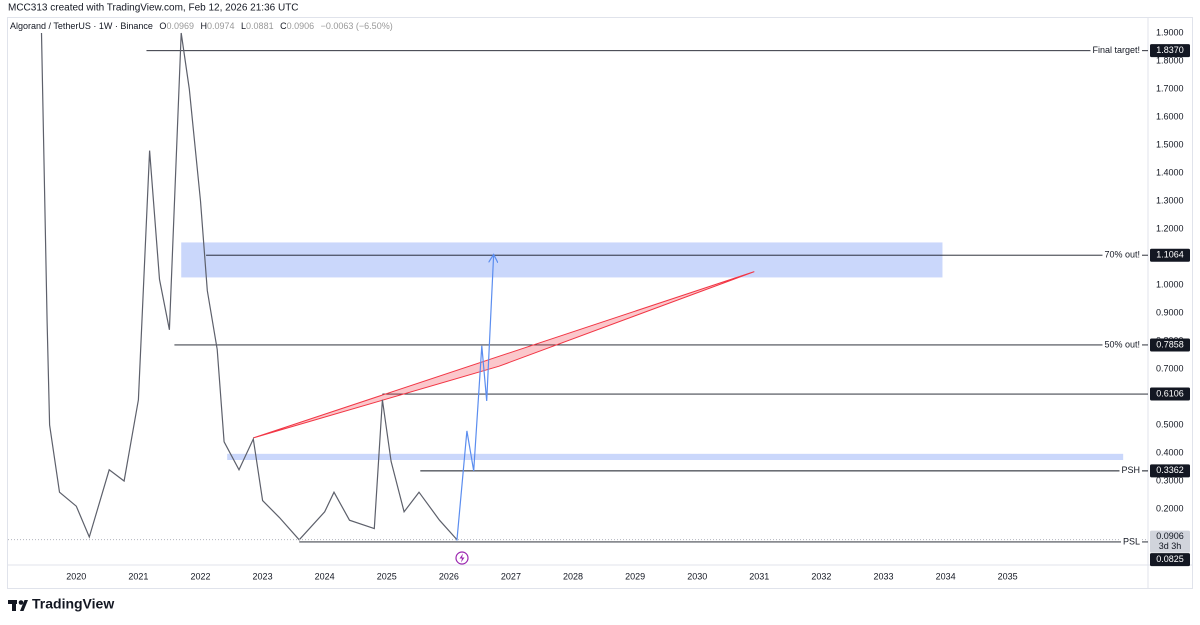  I want to click on change: −0.0063 (−6.50%), so click(357, 26).